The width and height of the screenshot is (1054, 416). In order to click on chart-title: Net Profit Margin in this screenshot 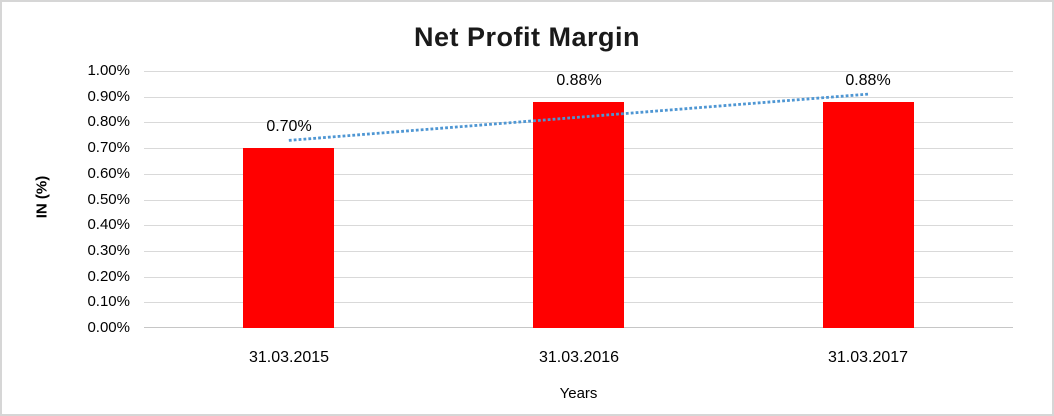, I will do `click(526, 37)`.